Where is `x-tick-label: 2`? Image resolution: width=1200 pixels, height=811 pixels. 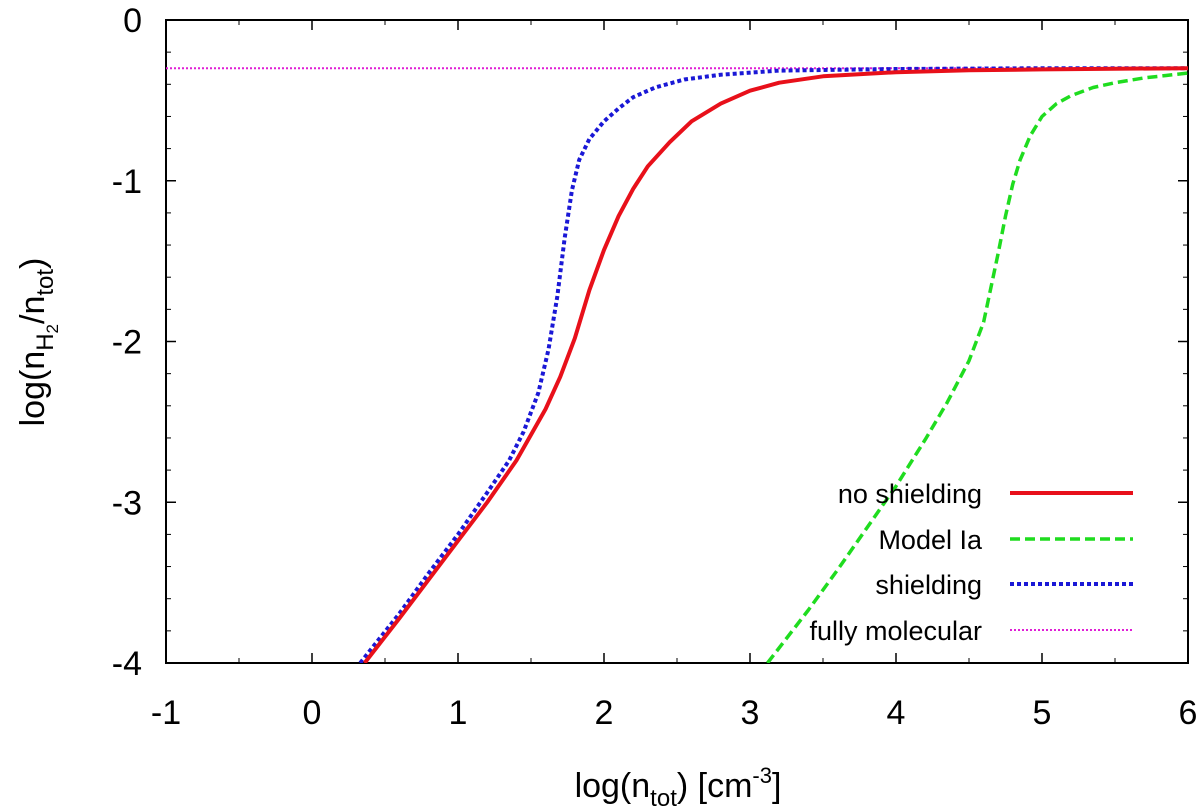 x-tick-label: 2 is located at coordinates (604, 713).